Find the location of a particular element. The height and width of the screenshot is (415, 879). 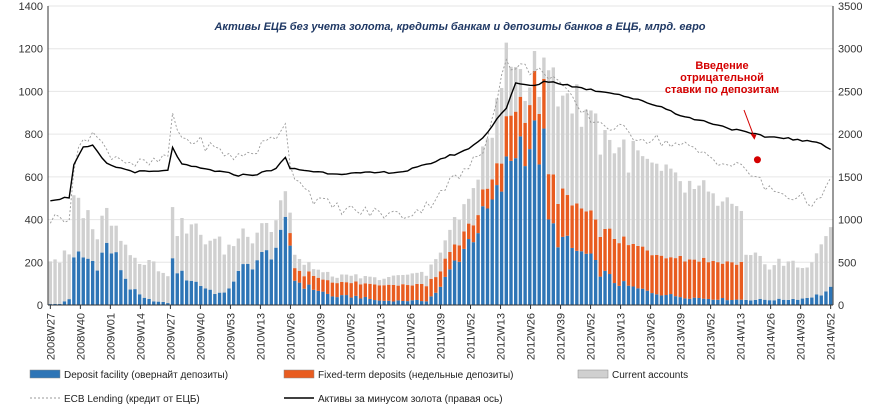

legend-label: Активы за минусом золота (правая ось) is located at coordinates (410, 399).